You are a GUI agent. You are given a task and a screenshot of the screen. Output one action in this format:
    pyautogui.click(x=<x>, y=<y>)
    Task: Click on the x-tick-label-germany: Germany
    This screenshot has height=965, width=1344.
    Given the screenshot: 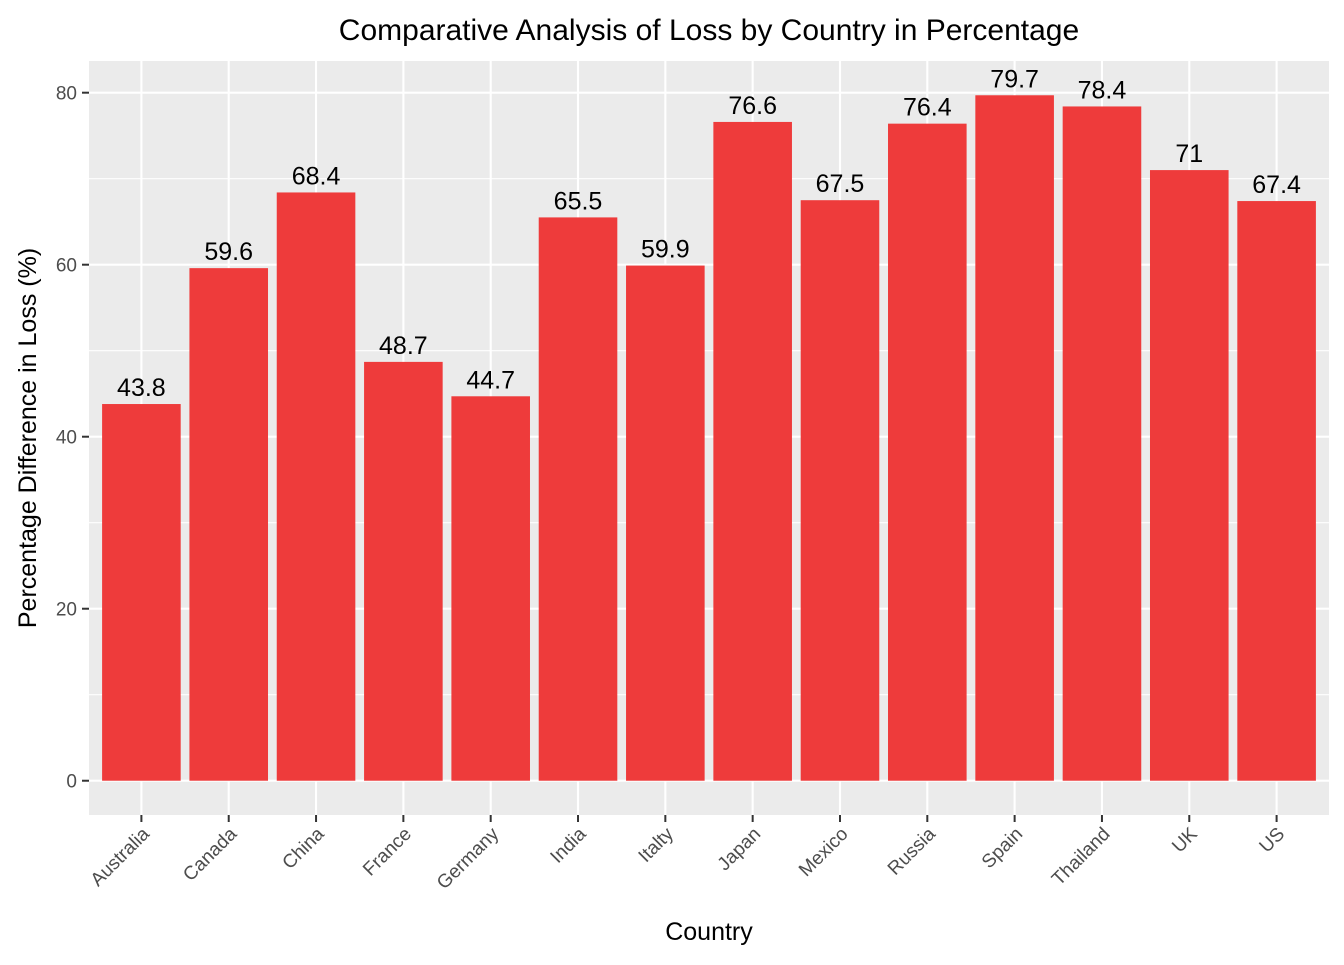 What is the action you would take?
    pyautogui.click(x=468, y=858)
    